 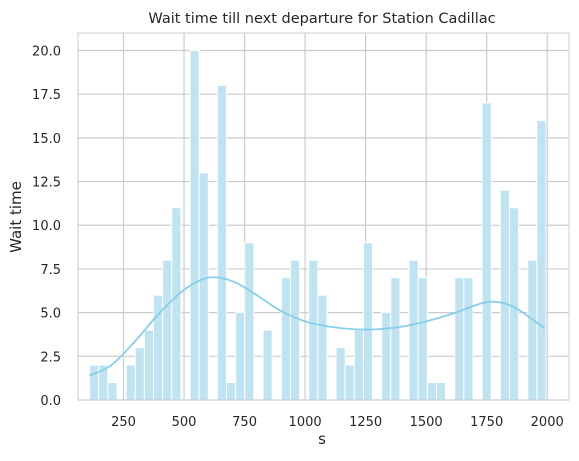 I want to click on y-tick-label: 10.0, so click(x=46, y=226).